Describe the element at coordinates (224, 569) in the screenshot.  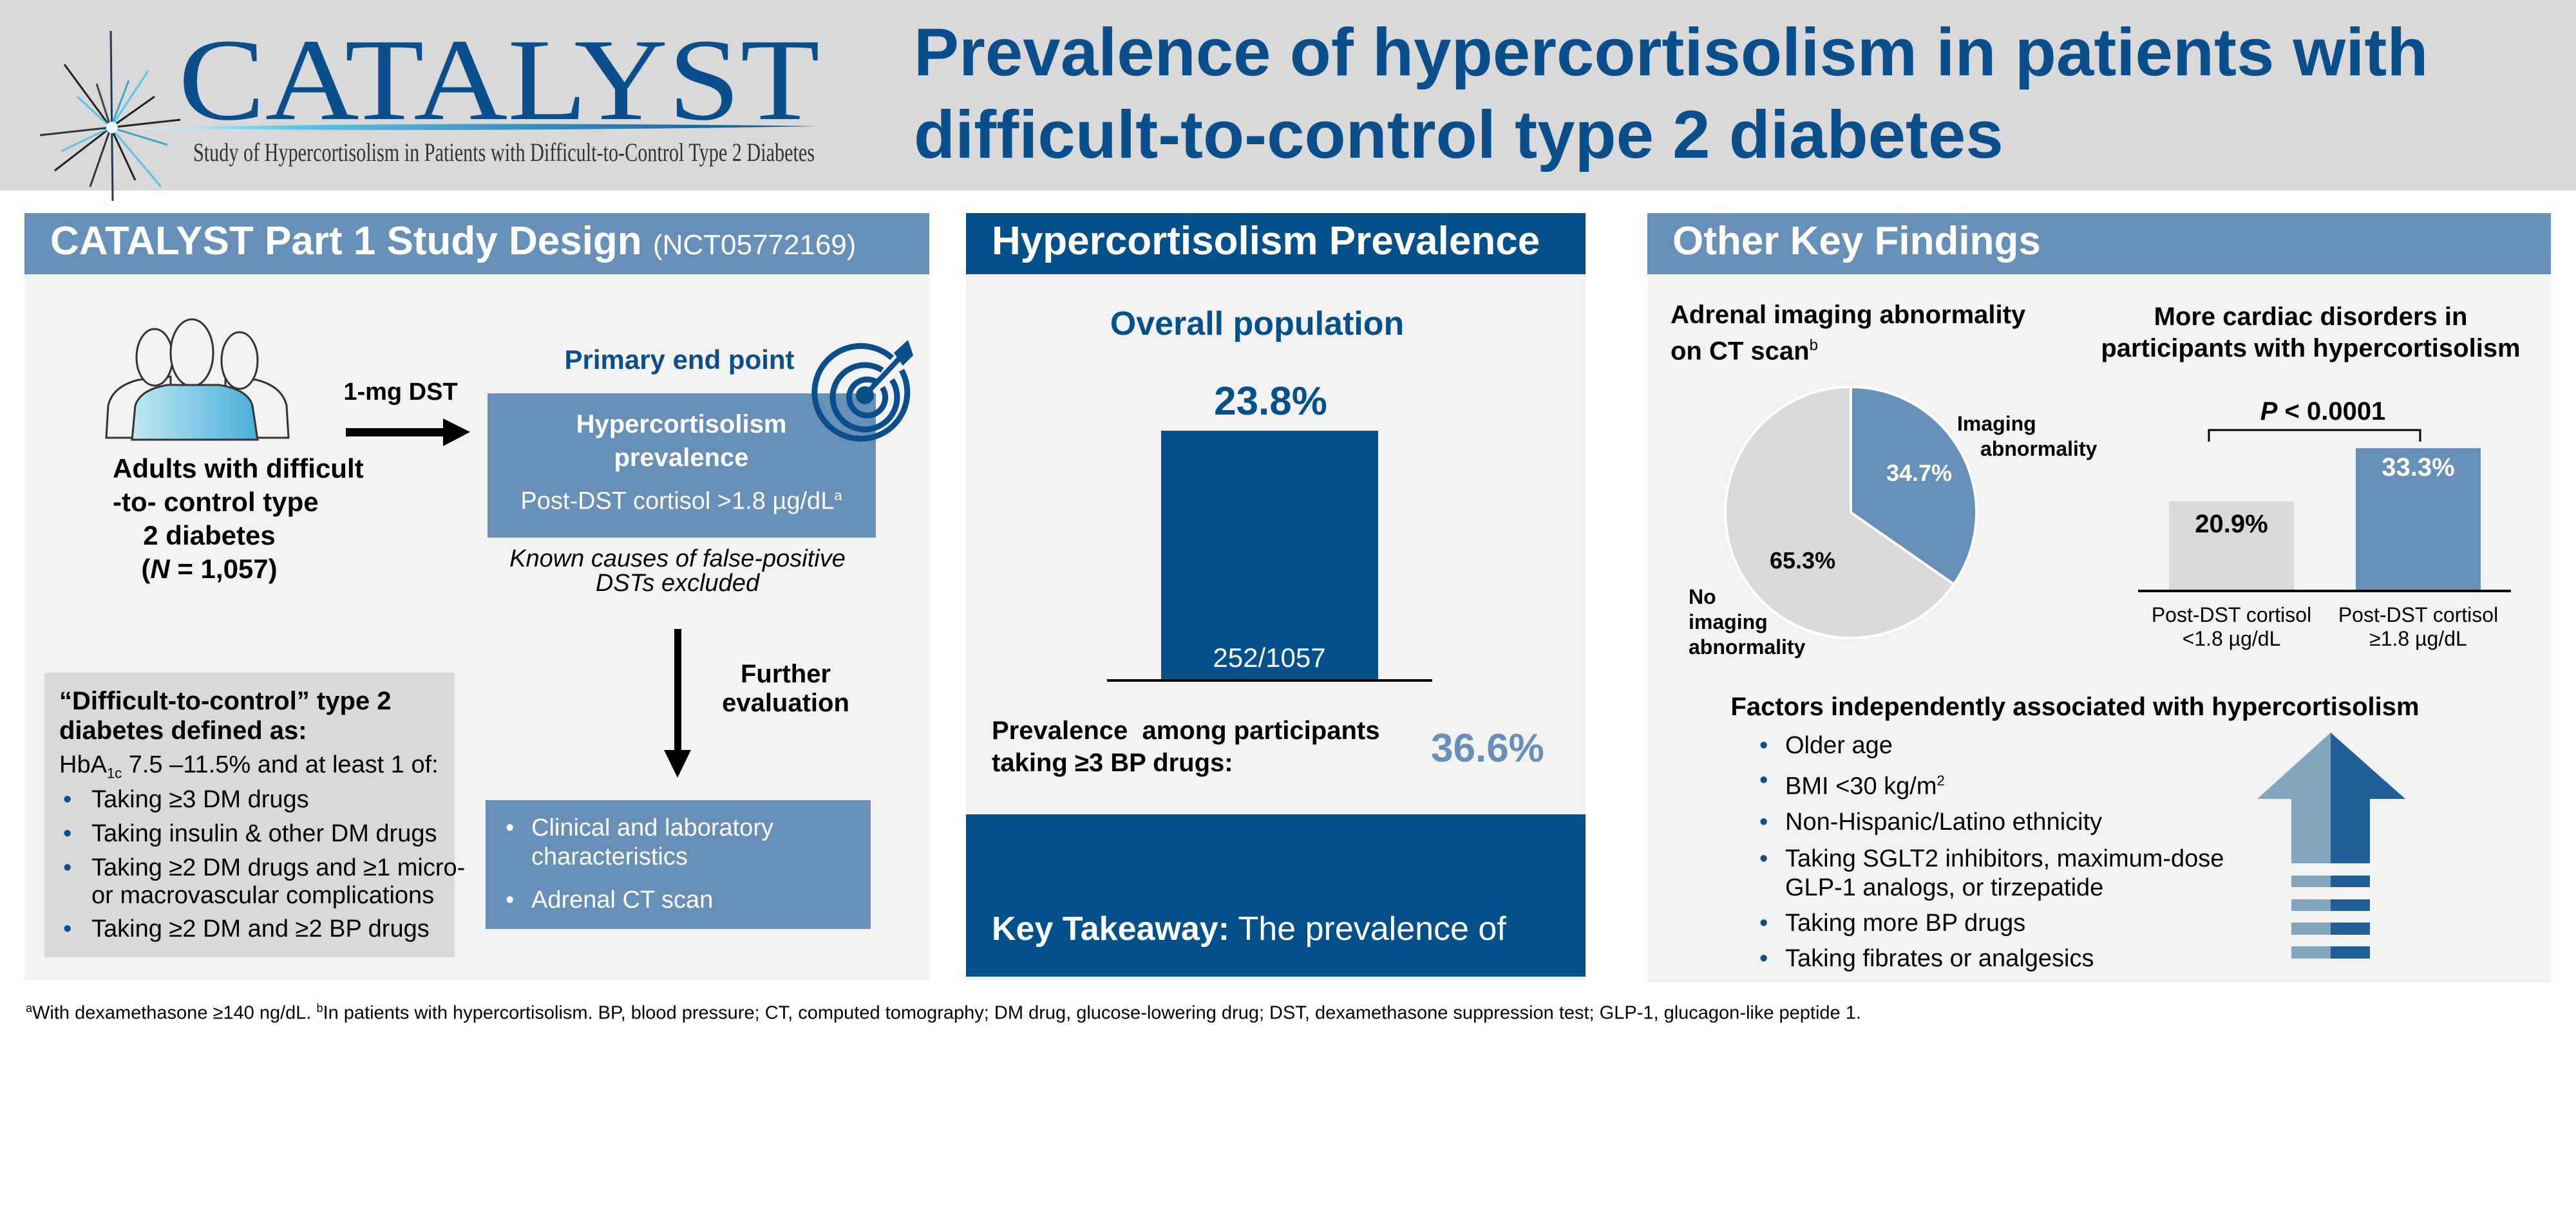
I see `n-value: = 1,057)` at that location.